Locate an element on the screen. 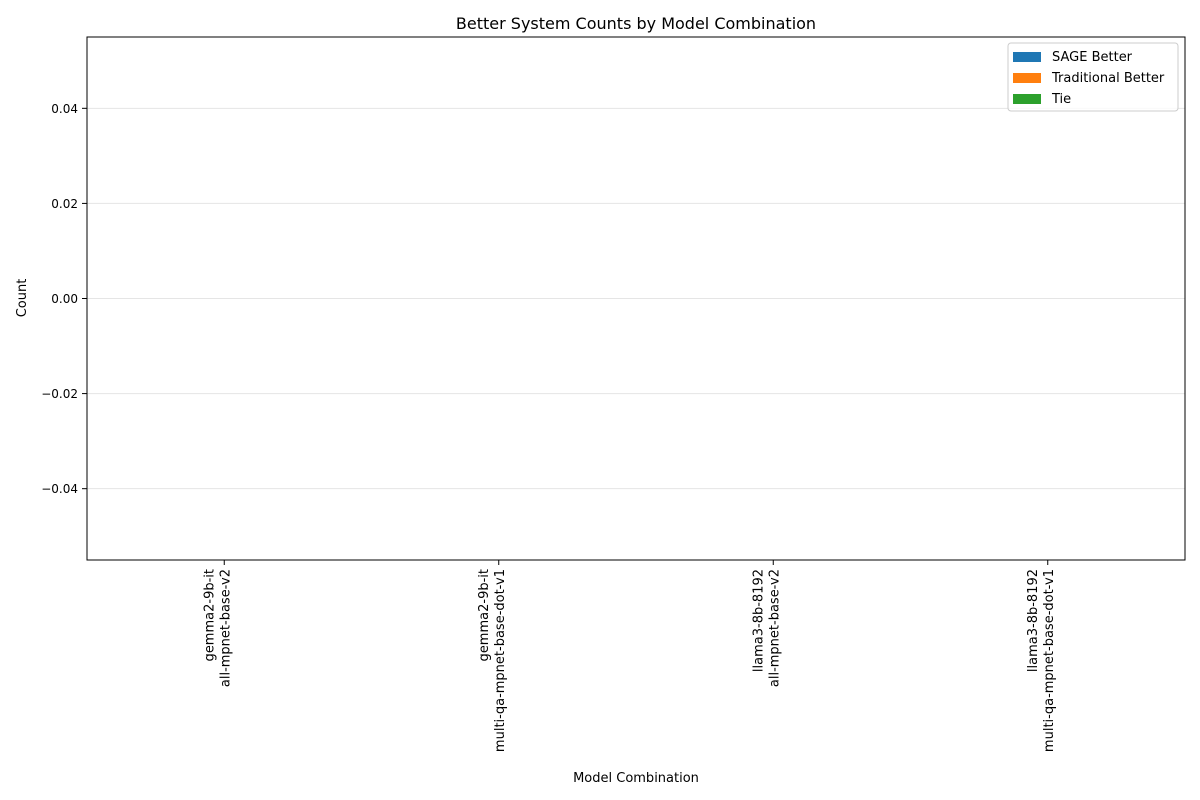  legend: SAGE Better Traditional Better Tie is located at coordinates (1093, 77).